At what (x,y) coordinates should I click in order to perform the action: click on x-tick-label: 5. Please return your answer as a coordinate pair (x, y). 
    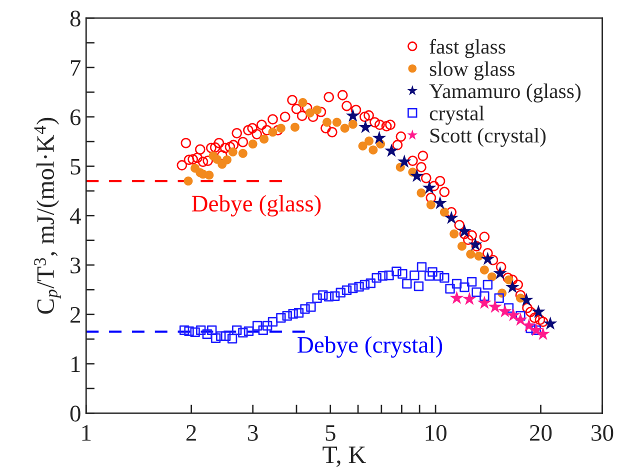
    Looking at the image, I should click on (331, 433).